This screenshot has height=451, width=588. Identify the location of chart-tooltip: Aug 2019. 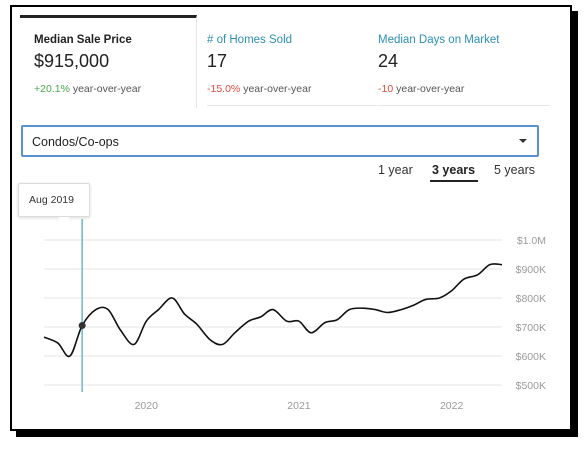
(54, 200).